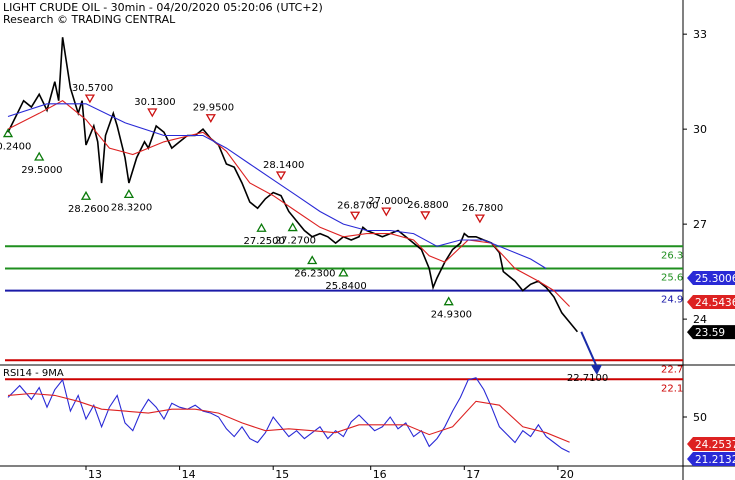 The height and width of the screenshot is (480, 735). What do you see at coordinates (587, 378) in the screenshot?
I see `forecast-label: 22.7100` at bounding box center [587, 378].